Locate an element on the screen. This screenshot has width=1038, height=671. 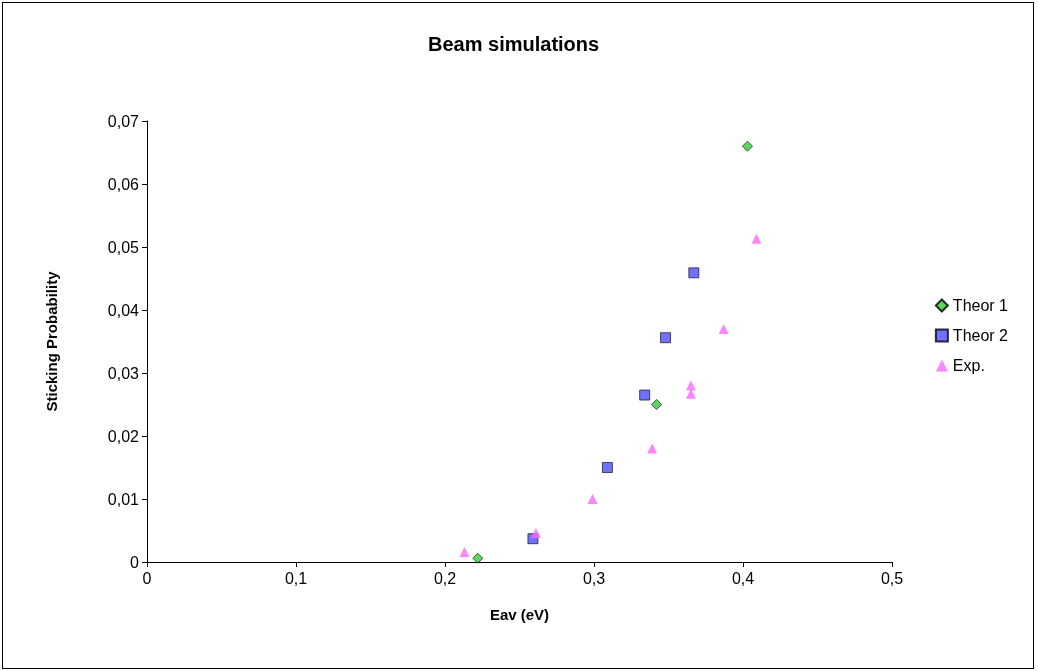
legend-label: Exp. is located at coordinates (968, 365).